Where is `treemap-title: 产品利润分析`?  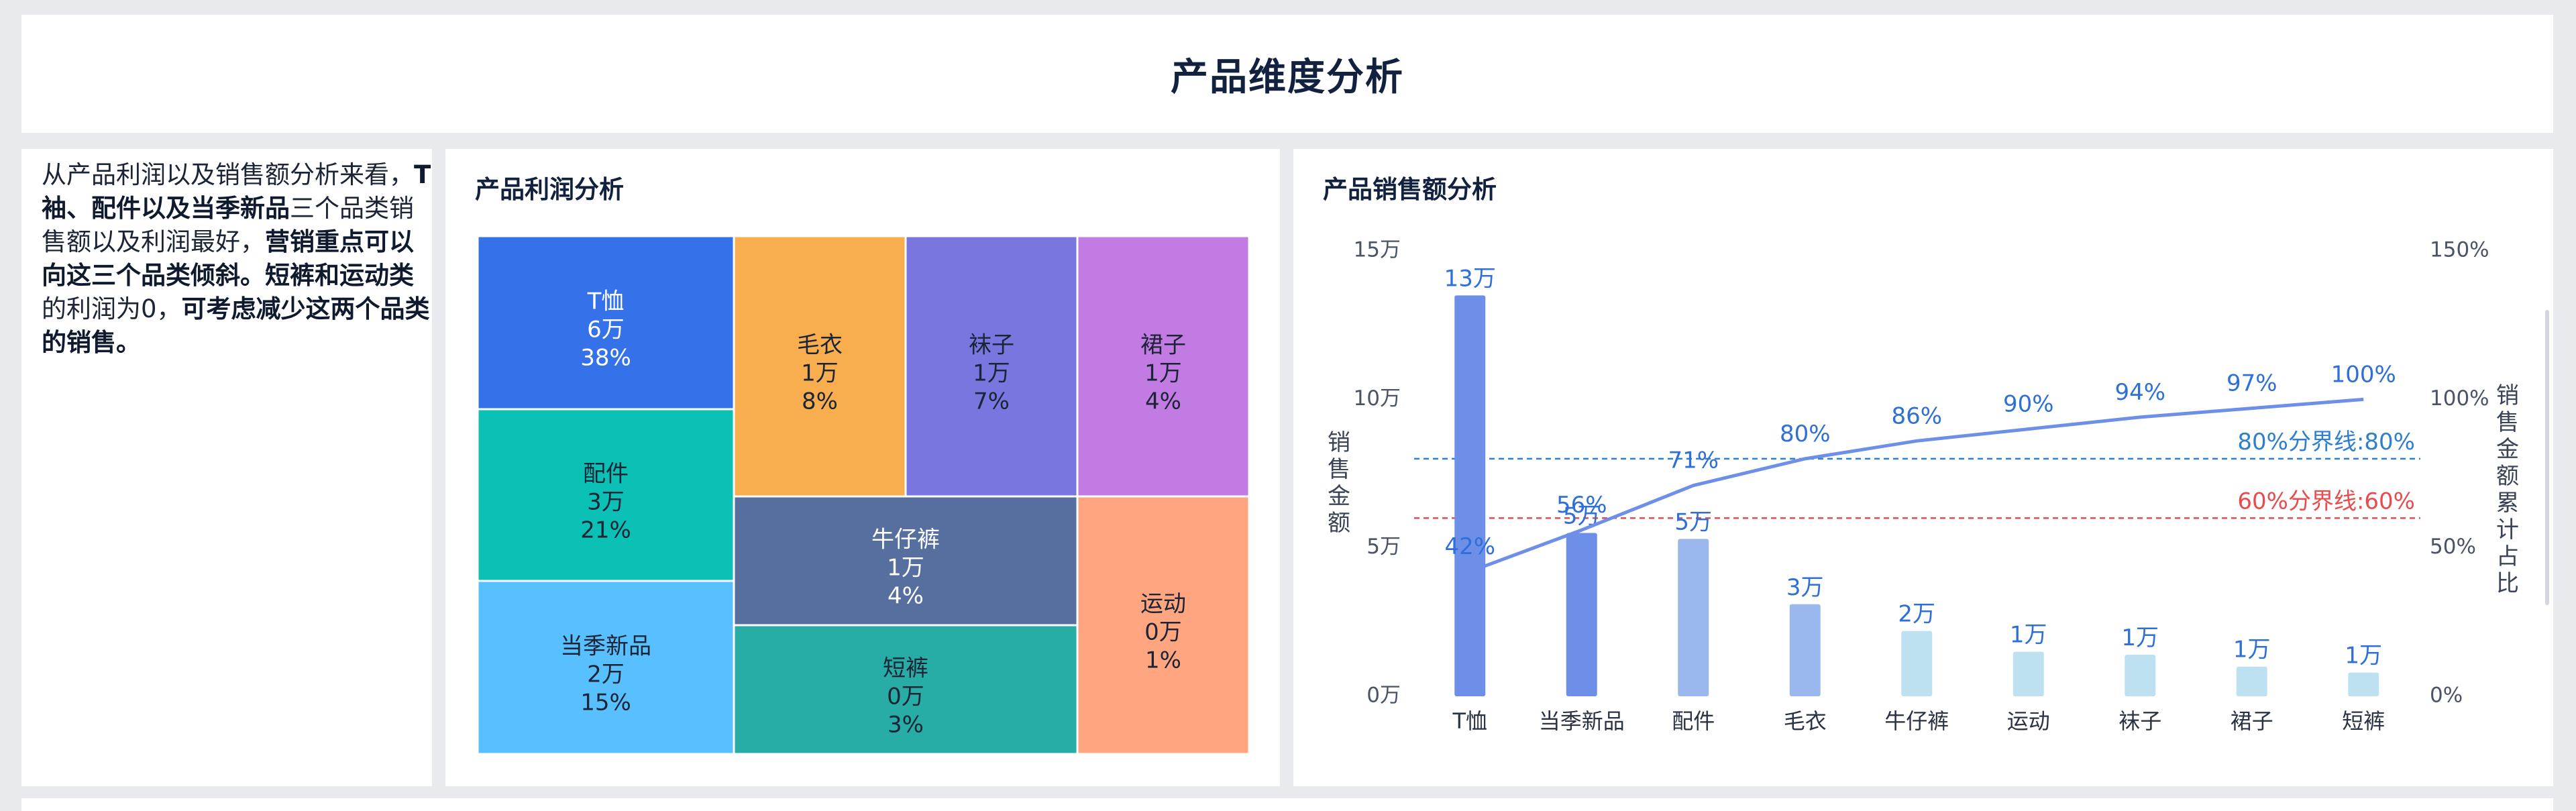 treemap-title: 产品利润分析 is located at coordinates (549, 189).